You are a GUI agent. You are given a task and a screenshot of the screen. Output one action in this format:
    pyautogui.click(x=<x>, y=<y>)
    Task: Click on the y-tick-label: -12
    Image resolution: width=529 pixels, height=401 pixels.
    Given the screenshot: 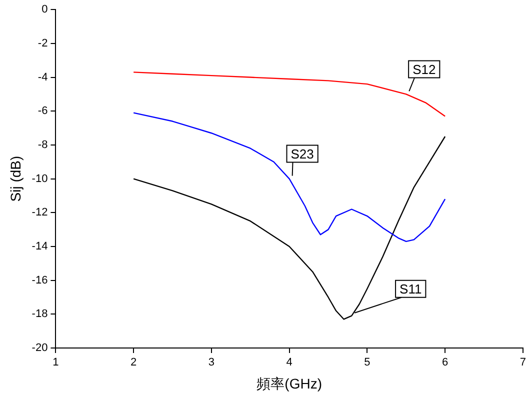 What is the action you would take?
    pyautogui.click(x=40, y=212)
    